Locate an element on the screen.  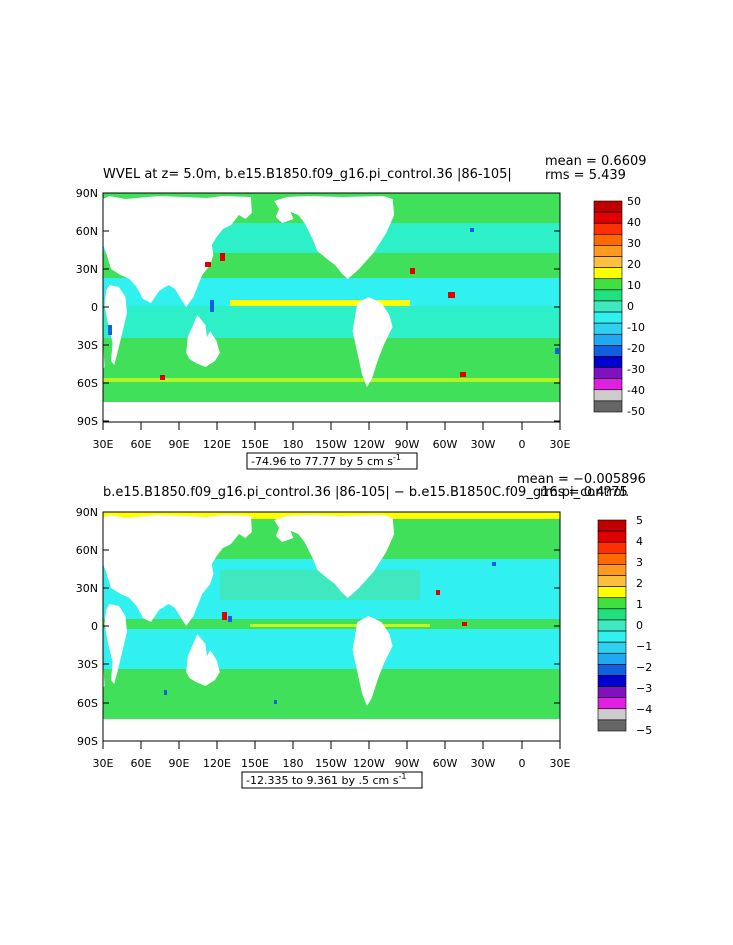
colorbar-label: 3 is located at coordinates (639, 562).